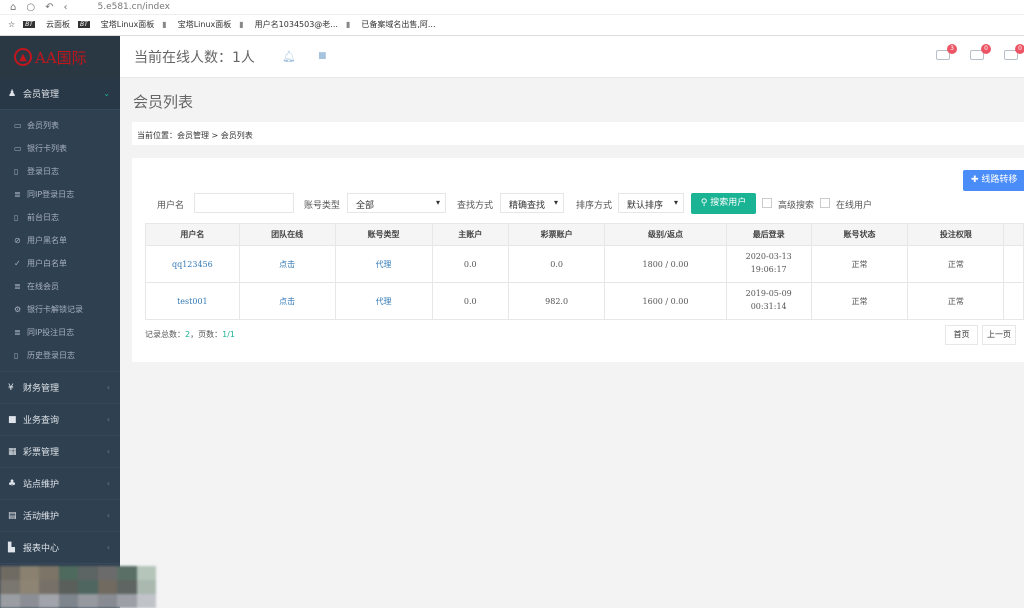  What do you see at coordinates (946, 52) in the screenshot?
I see `mail-icon: 3` at bounding box center [946, 52].